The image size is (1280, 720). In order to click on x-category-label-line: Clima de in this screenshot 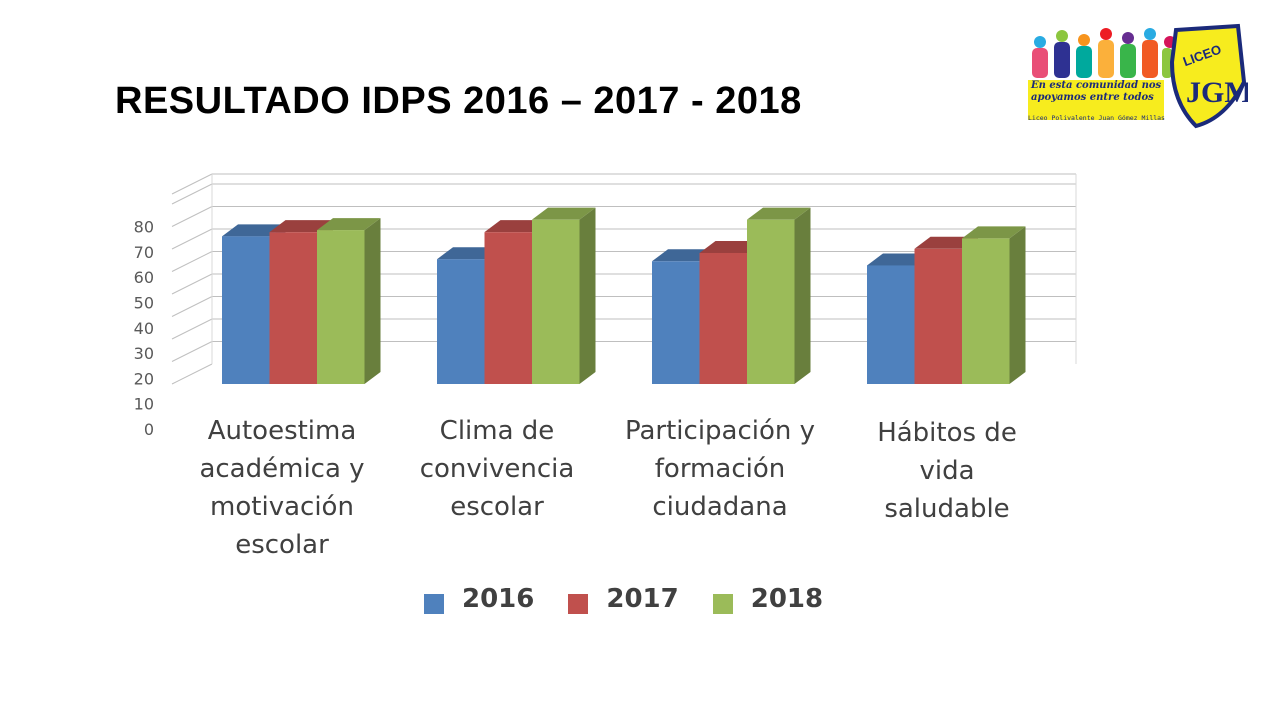, I will do `click(497, 431)`.